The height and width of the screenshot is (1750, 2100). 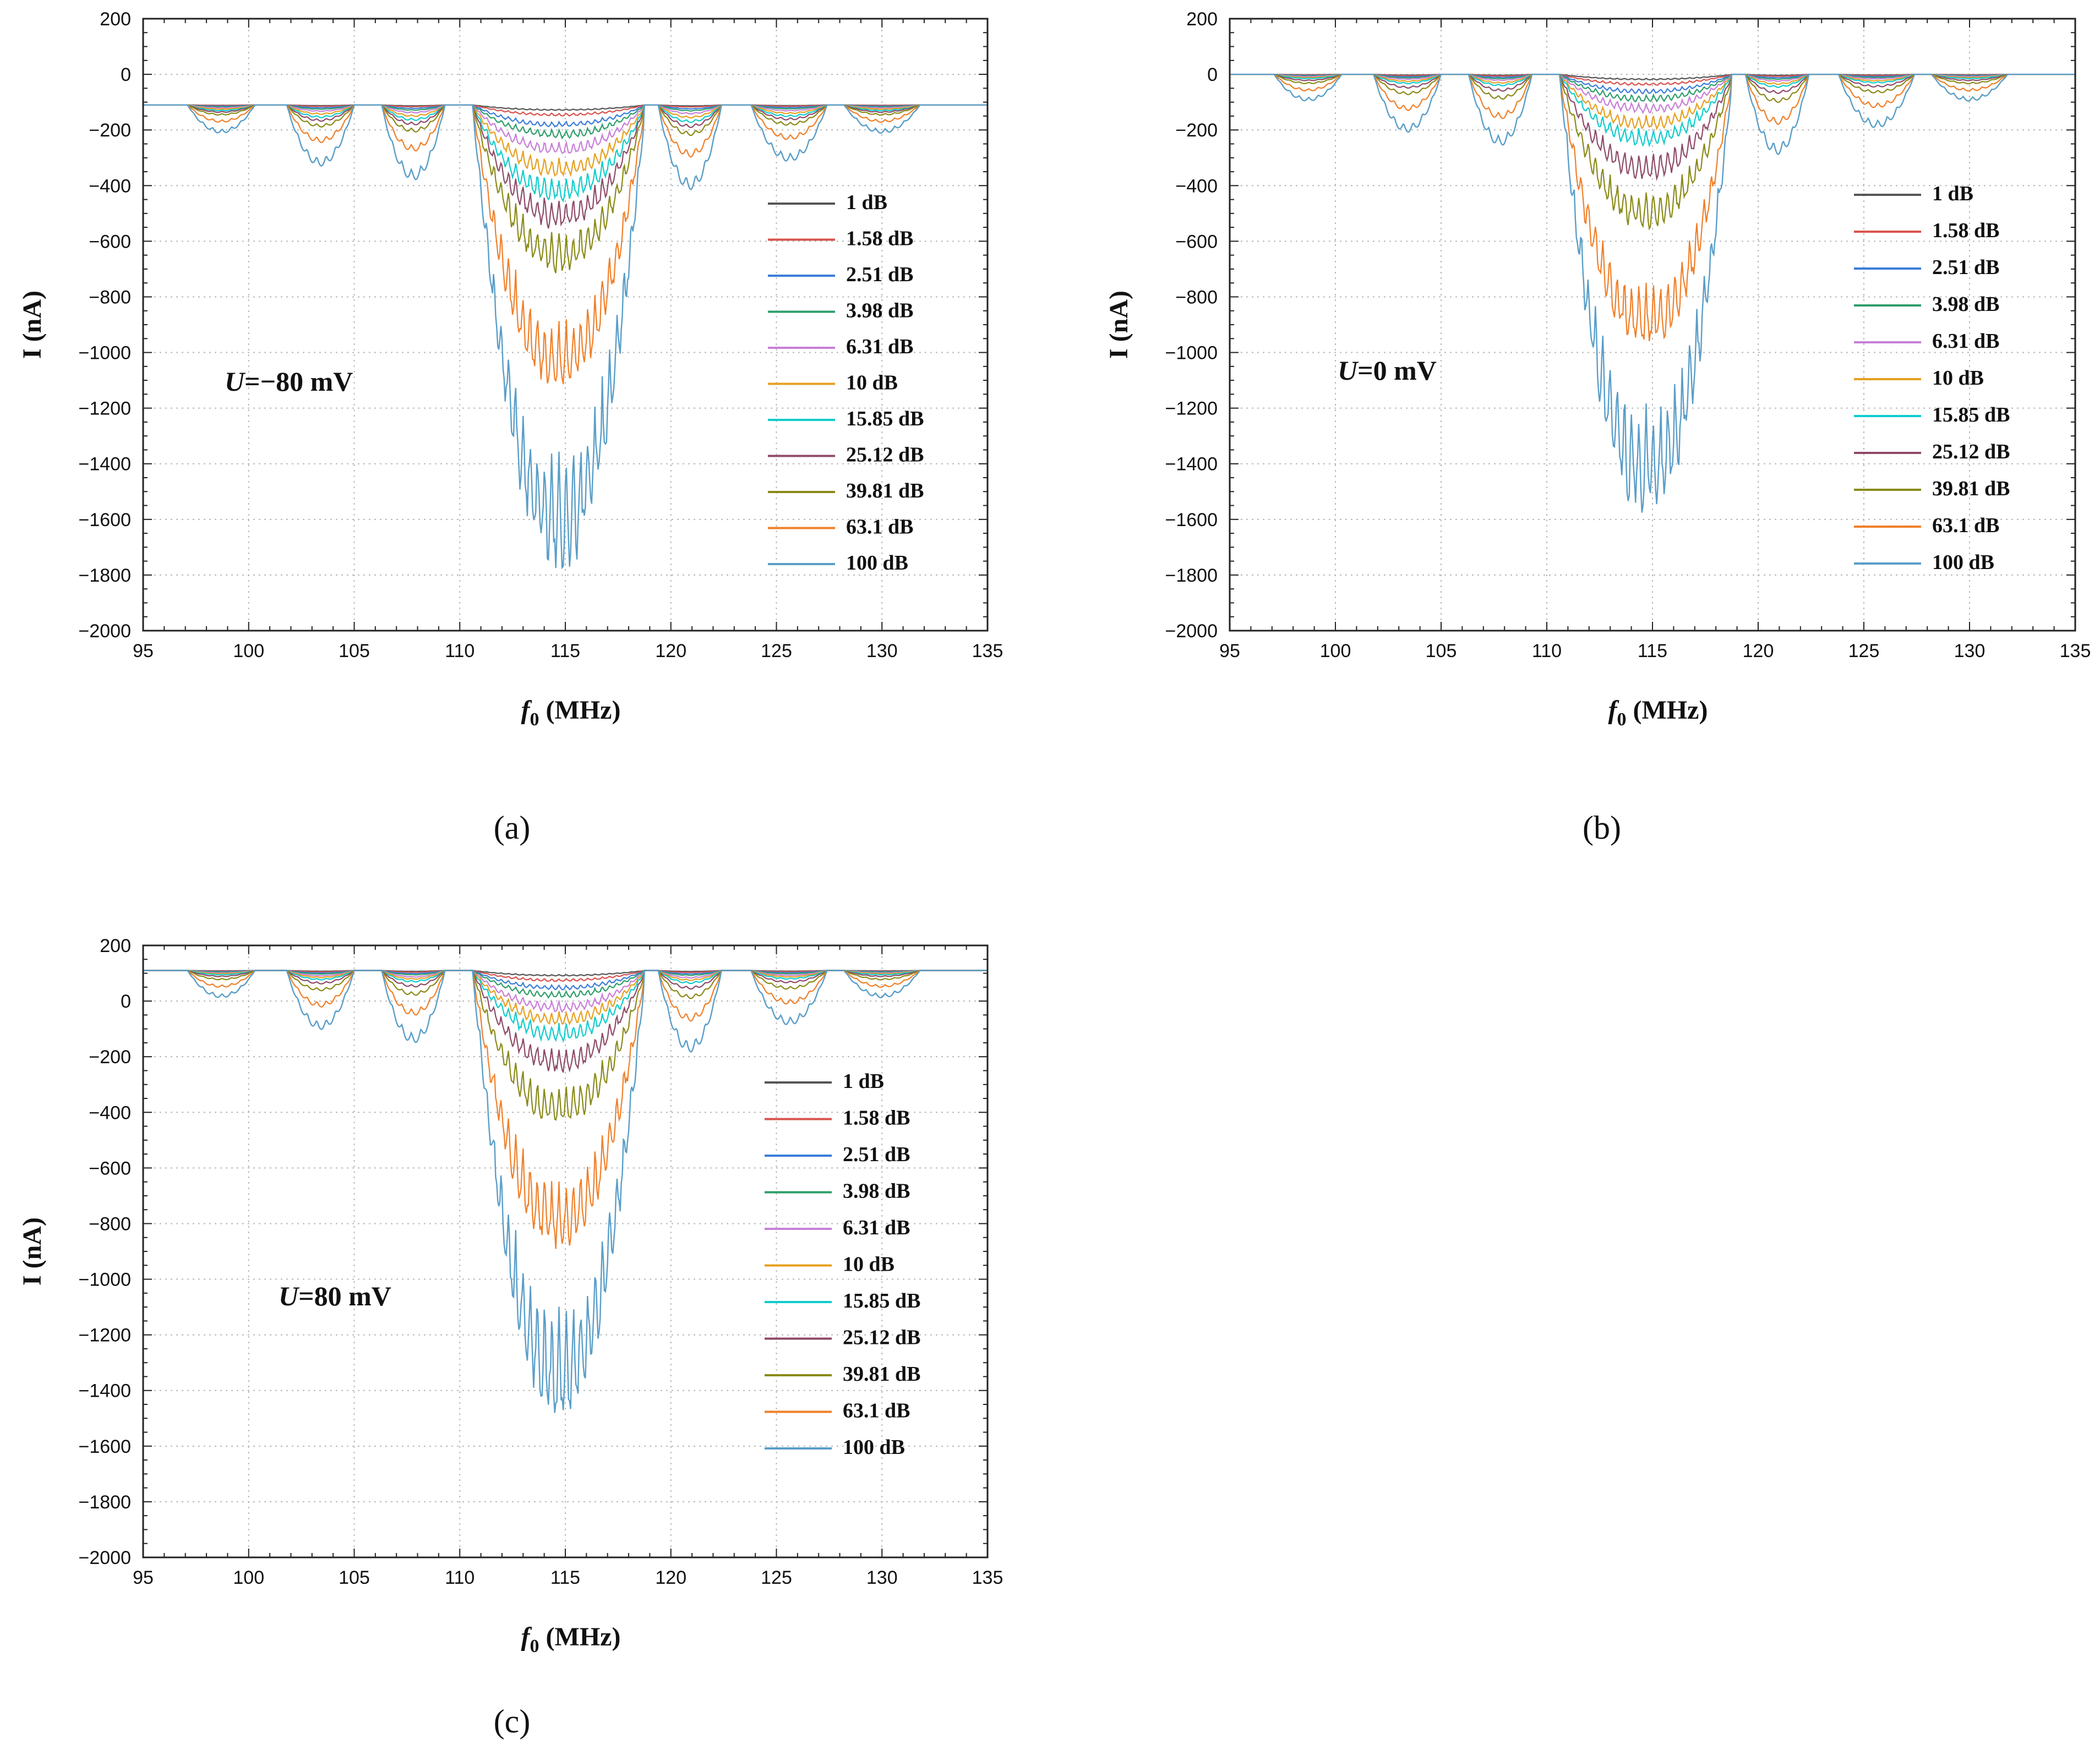 What do you see at coordinates (1387, 370) in the screenshot?
I see `voltage-annotation: U=0 mV` at bounding box center [1387, 370].